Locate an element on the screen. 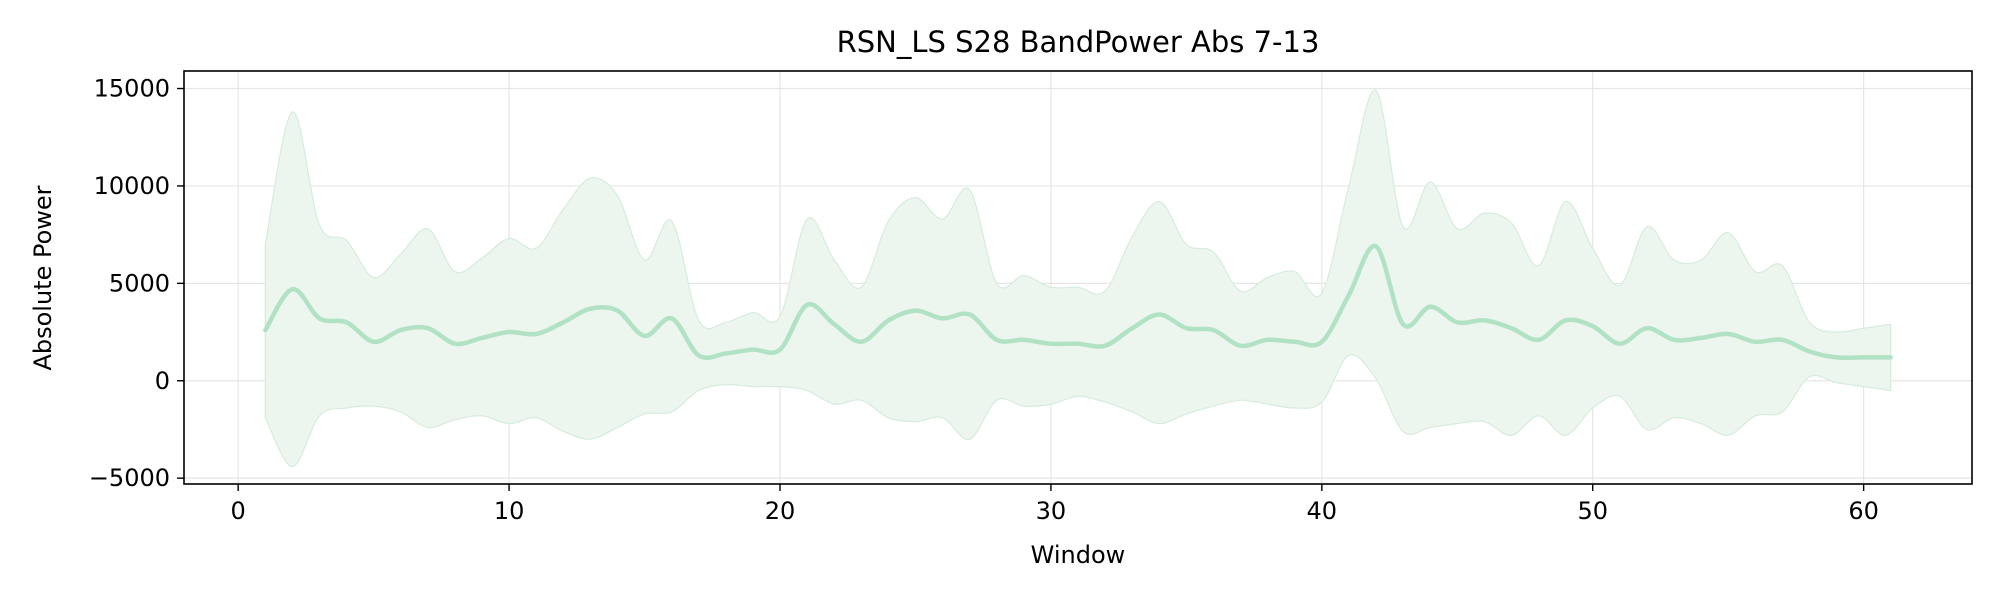  x-axis: 0 10 20 30 40 50 60 is located at coordinates (1055, 504).